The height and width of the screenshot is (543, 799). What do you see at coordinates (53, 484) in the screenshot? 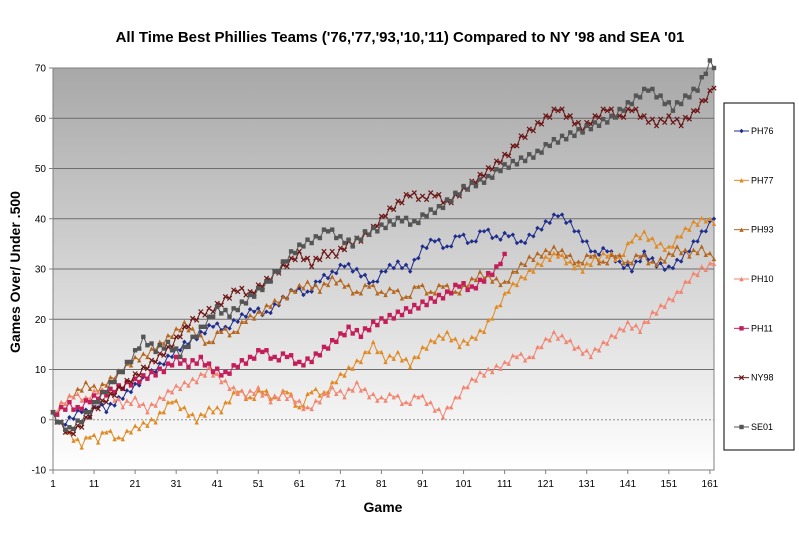
I see `x-tick-label: 1` at bounding box center [53, 484].